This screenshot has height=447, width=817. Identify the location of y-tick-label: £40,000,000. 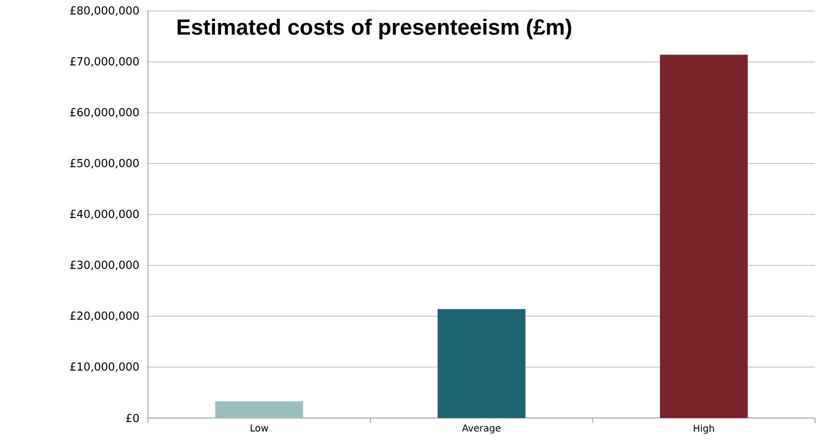
(104, 215).